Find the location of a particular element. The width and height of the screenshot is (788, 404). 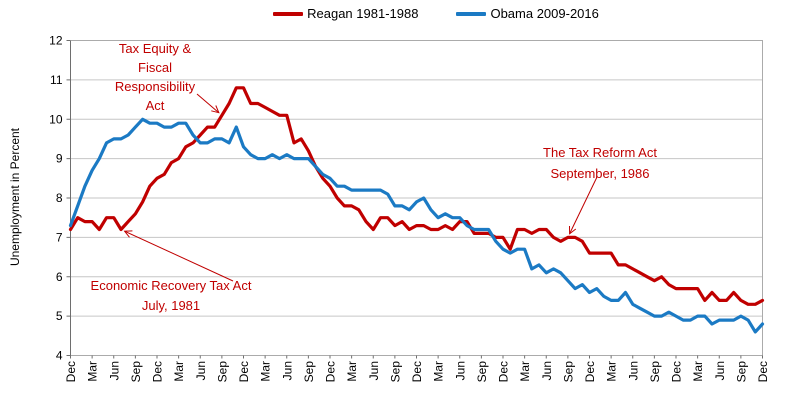

annotation-line: Act is located at coordinates (155, 105).